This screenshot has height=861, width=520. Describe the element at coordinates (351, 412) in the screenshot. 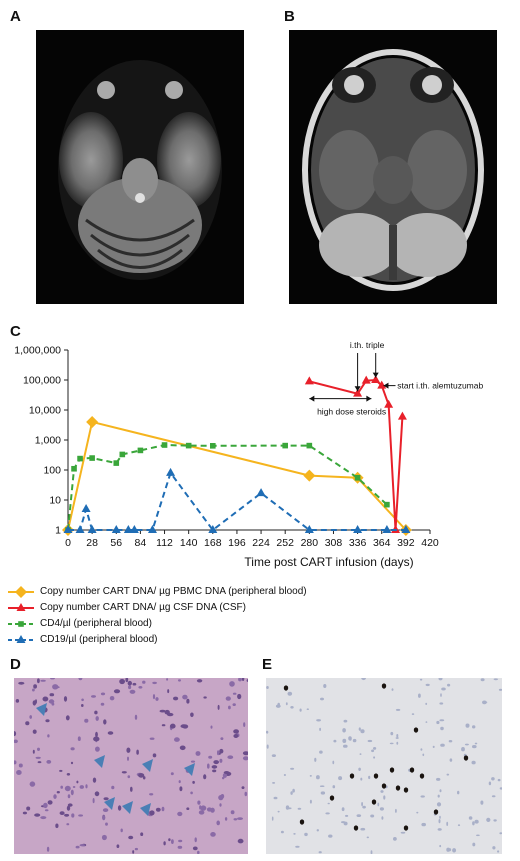

I see `annotation-steroids: high dose steroids` at that location.